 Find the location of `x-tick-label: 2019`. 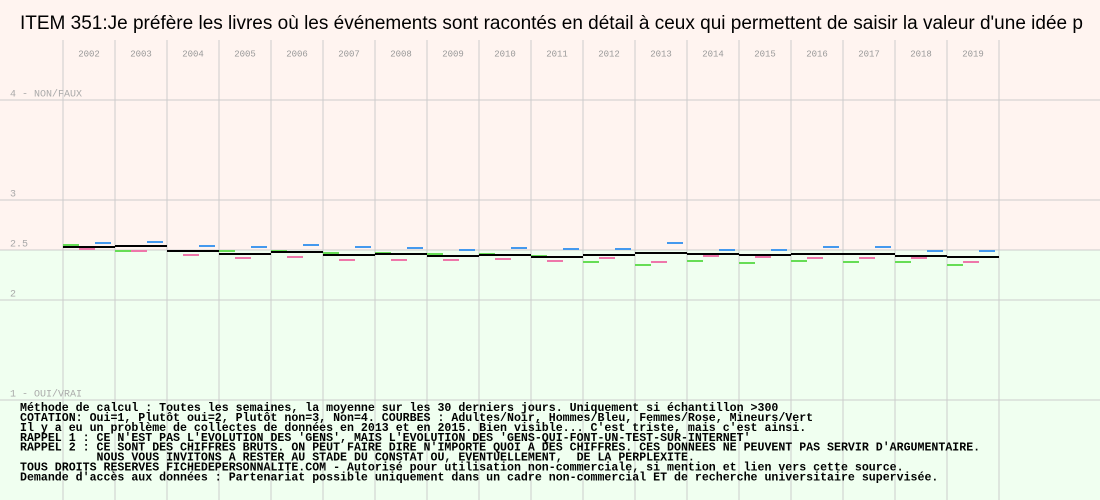

x-tick-label: 2019 is located at coordinates (973, 54).